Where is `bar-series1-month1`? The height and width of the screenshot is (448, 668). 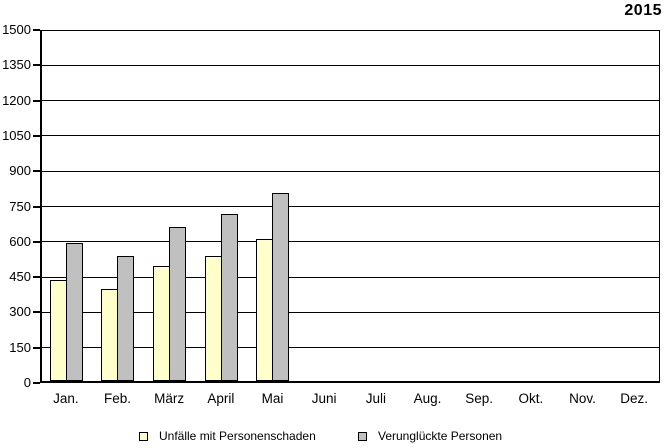 bar-series1-month1 is located at coordinates (58, 330).